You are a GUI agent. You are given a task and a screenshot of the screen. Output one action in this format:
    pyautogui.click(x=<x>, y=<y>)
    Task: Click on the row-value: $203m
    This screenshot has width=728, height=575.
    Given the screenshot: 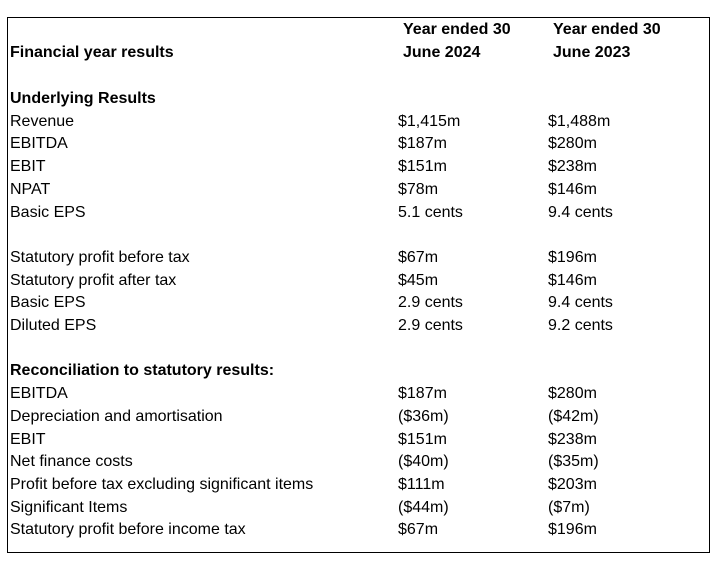 What is the action you would take?
    pyautogui.click(x=572, y=484)
    